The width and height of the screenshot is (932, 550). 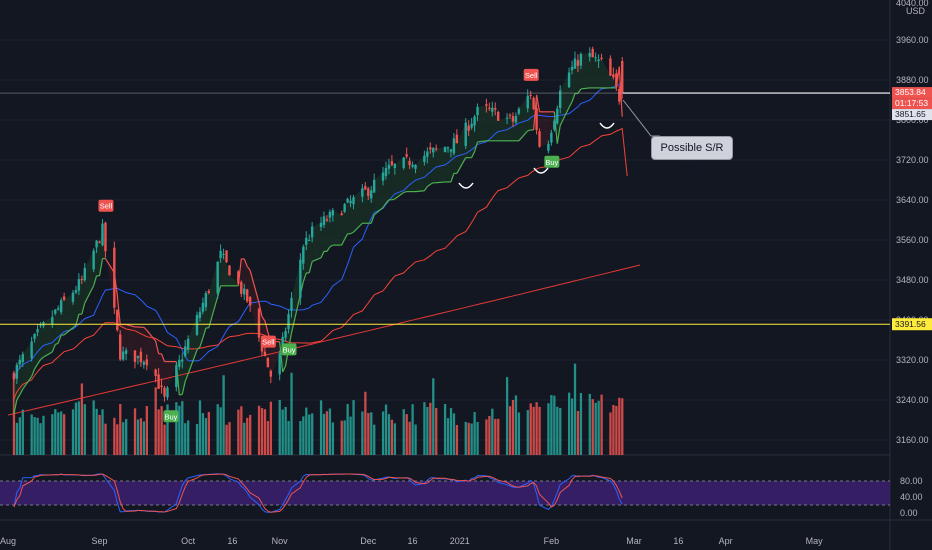 What do you see at coordinates (106, 205) in the screenshot?
I see `sell-signal` at bounding box center [106, 205].